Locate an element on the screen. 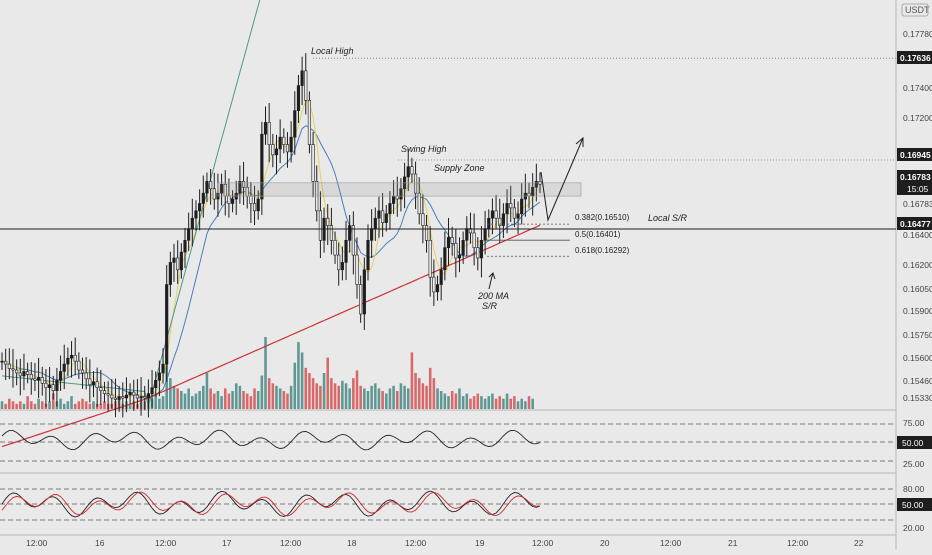 Image resolution: width=932 pixels, height=555 pixels. oscillator-lines is located at coordinates (271, 473).